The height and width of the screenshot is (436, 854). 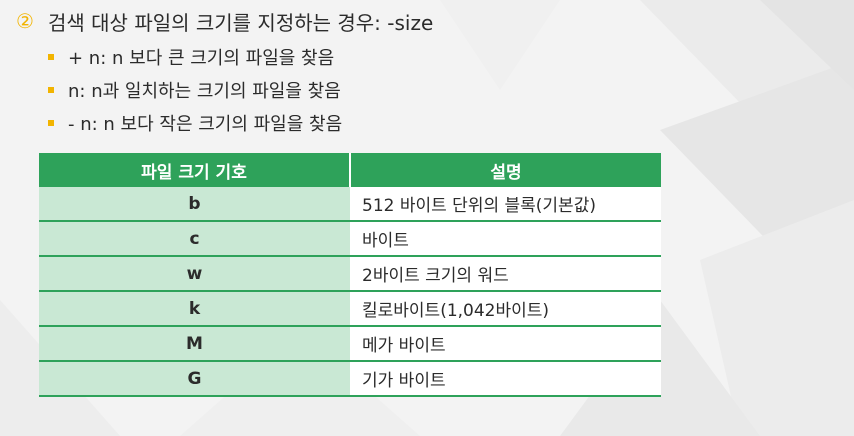 I want to click on symbol-cell: w, so click(x=194, y=274).